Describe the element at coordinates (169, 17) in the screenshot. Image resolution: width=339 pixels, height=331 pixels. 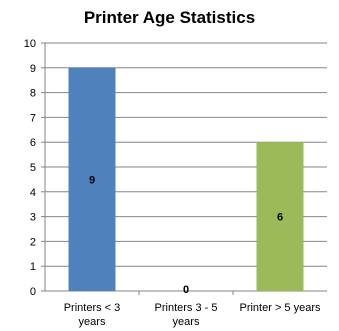
I see `chart-title: Printer Age Statistics` at that location.